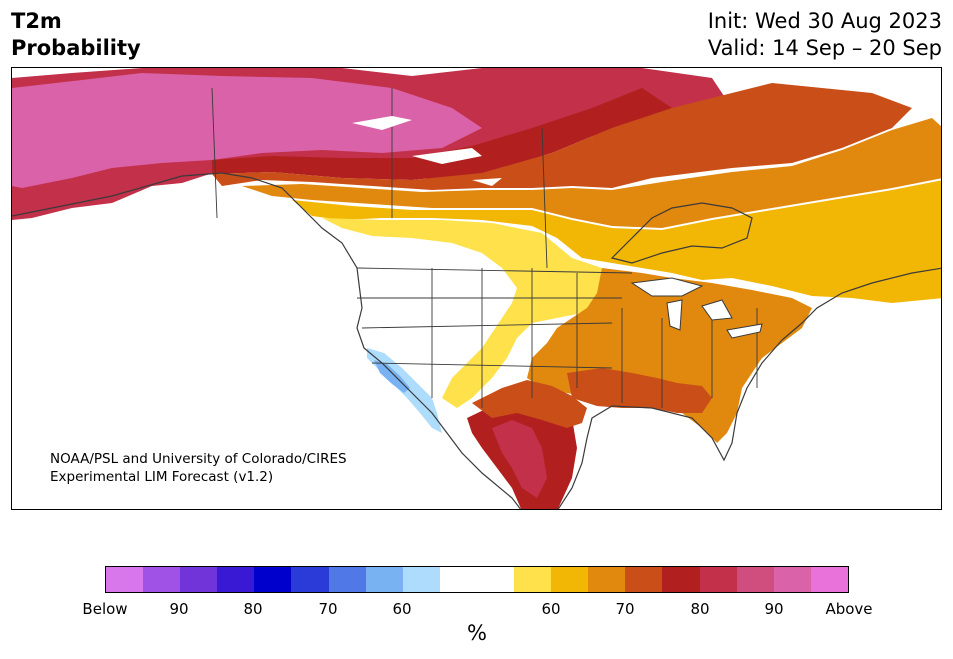 This screenshot has height=659, width=953. Describe the element at coordinates (427, 151) in the screenshot. I see `arctic-lakes` at that location.